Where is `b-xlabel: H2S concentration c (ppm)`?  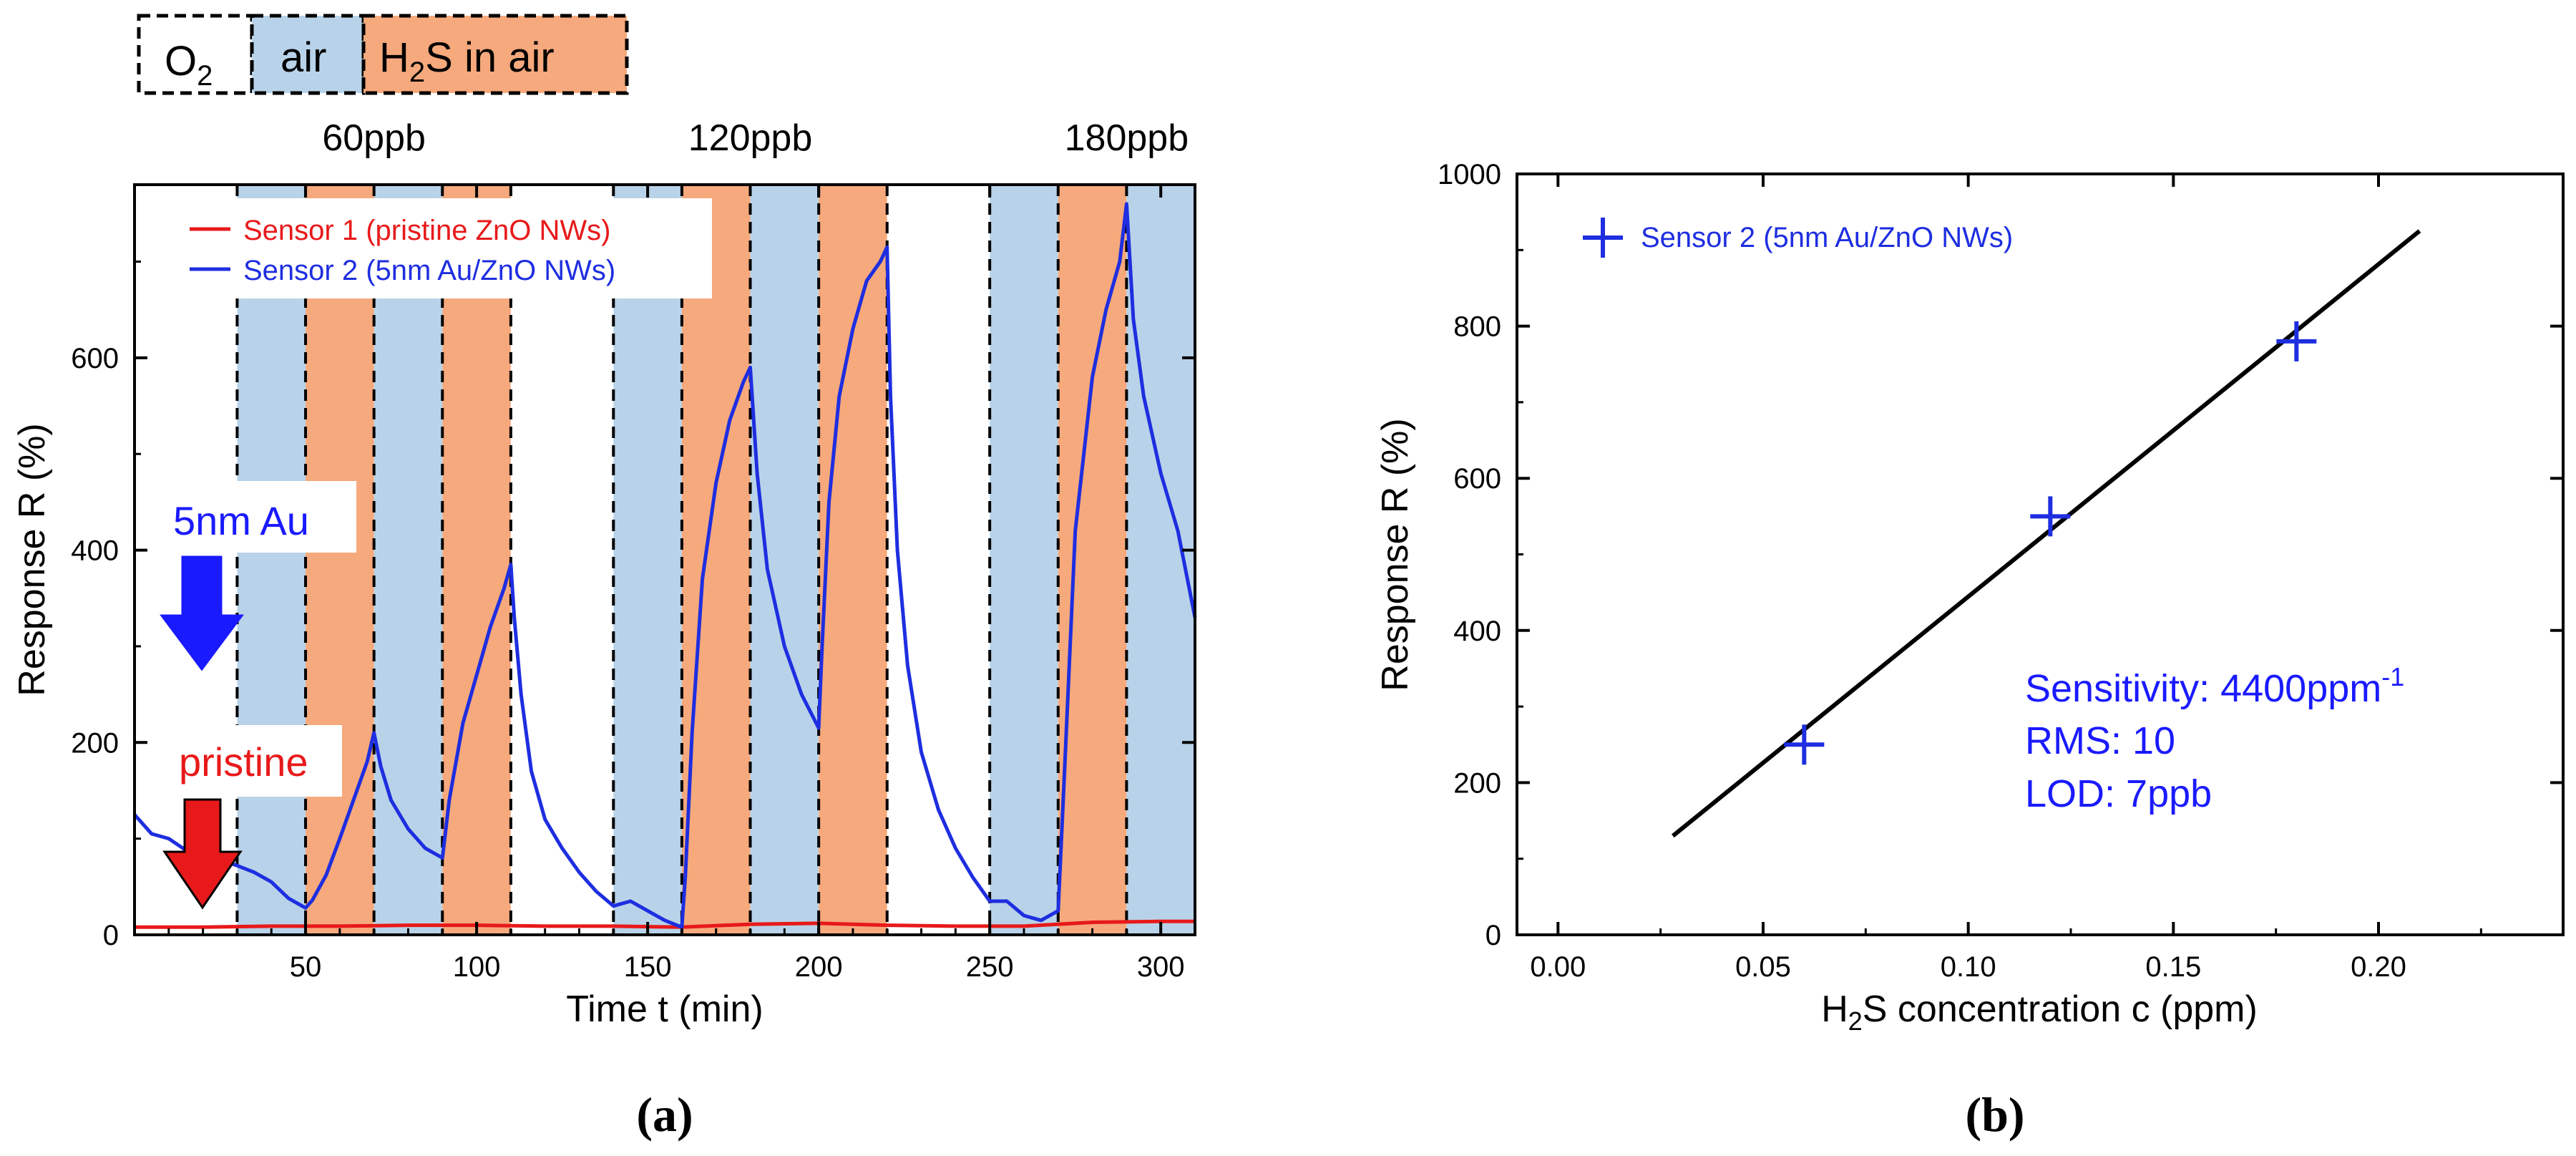 b-xlabel: H2S concentration c (ppm) is located at coordinates (2039, 1012).